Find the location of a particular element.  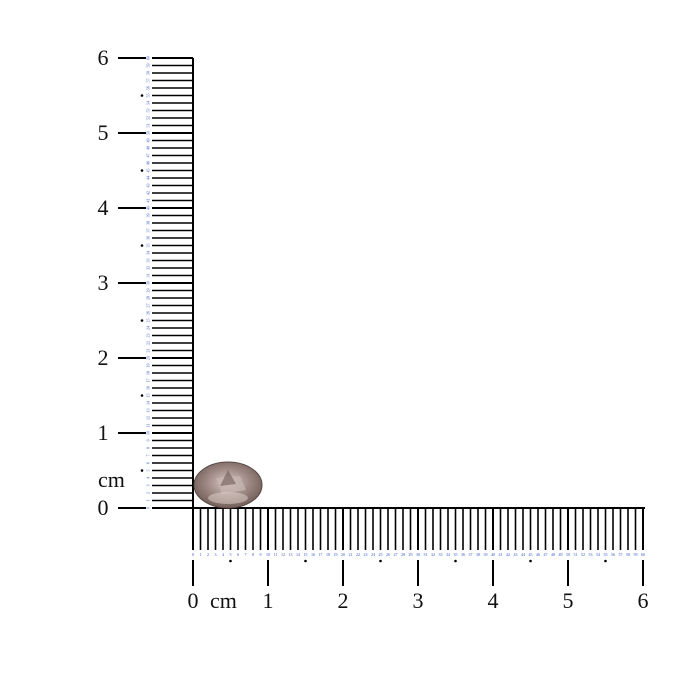

vertical-mm-label: 12 is located at coordinates (148, 418).